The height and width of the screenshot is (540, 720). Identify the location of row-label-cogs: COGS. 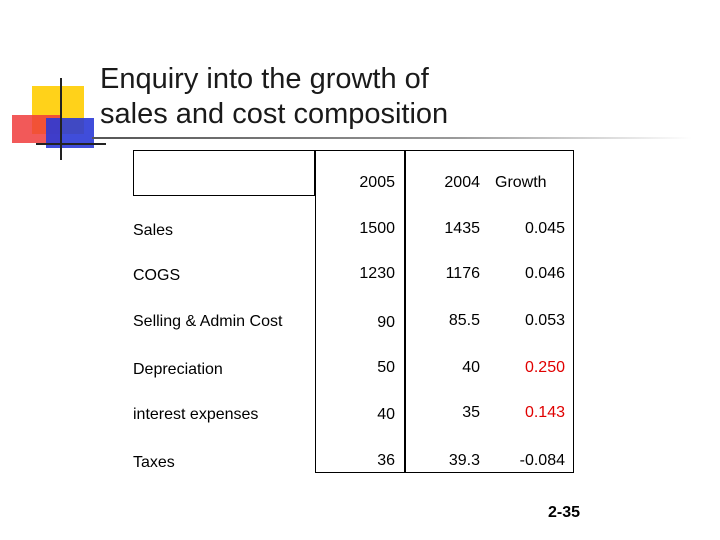
(157, 275).